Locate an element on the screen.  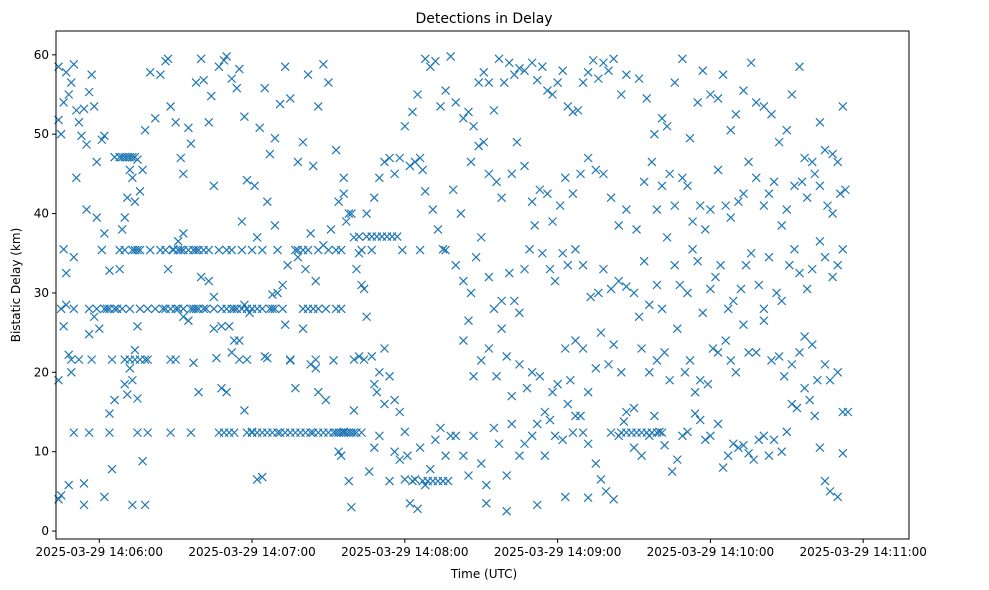
y-tick-label: 10 is located at coordinates (41, 452).